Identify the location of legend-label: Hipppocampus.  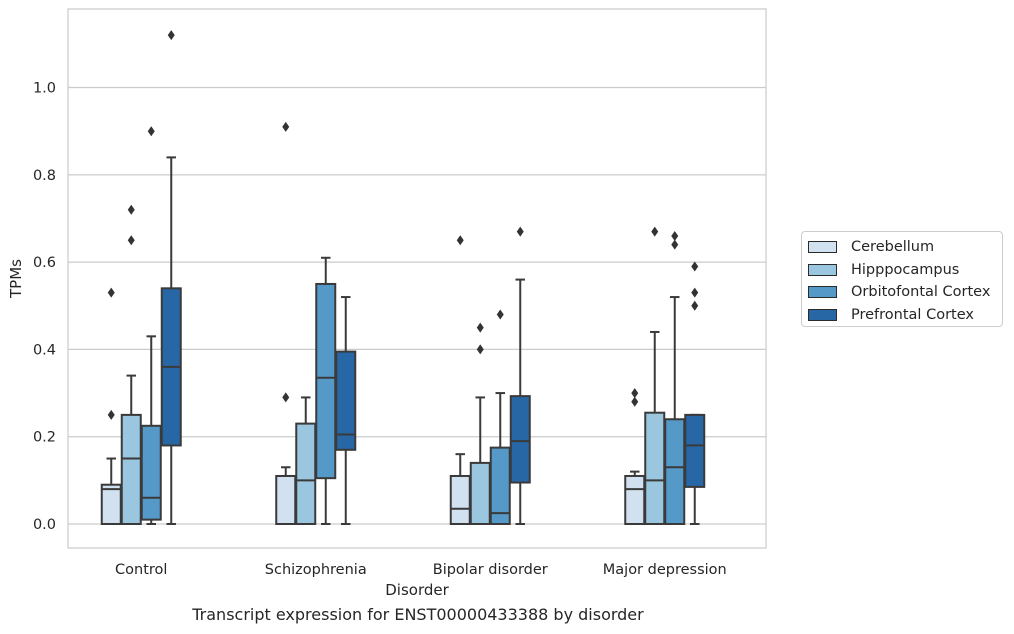
(905, 269).